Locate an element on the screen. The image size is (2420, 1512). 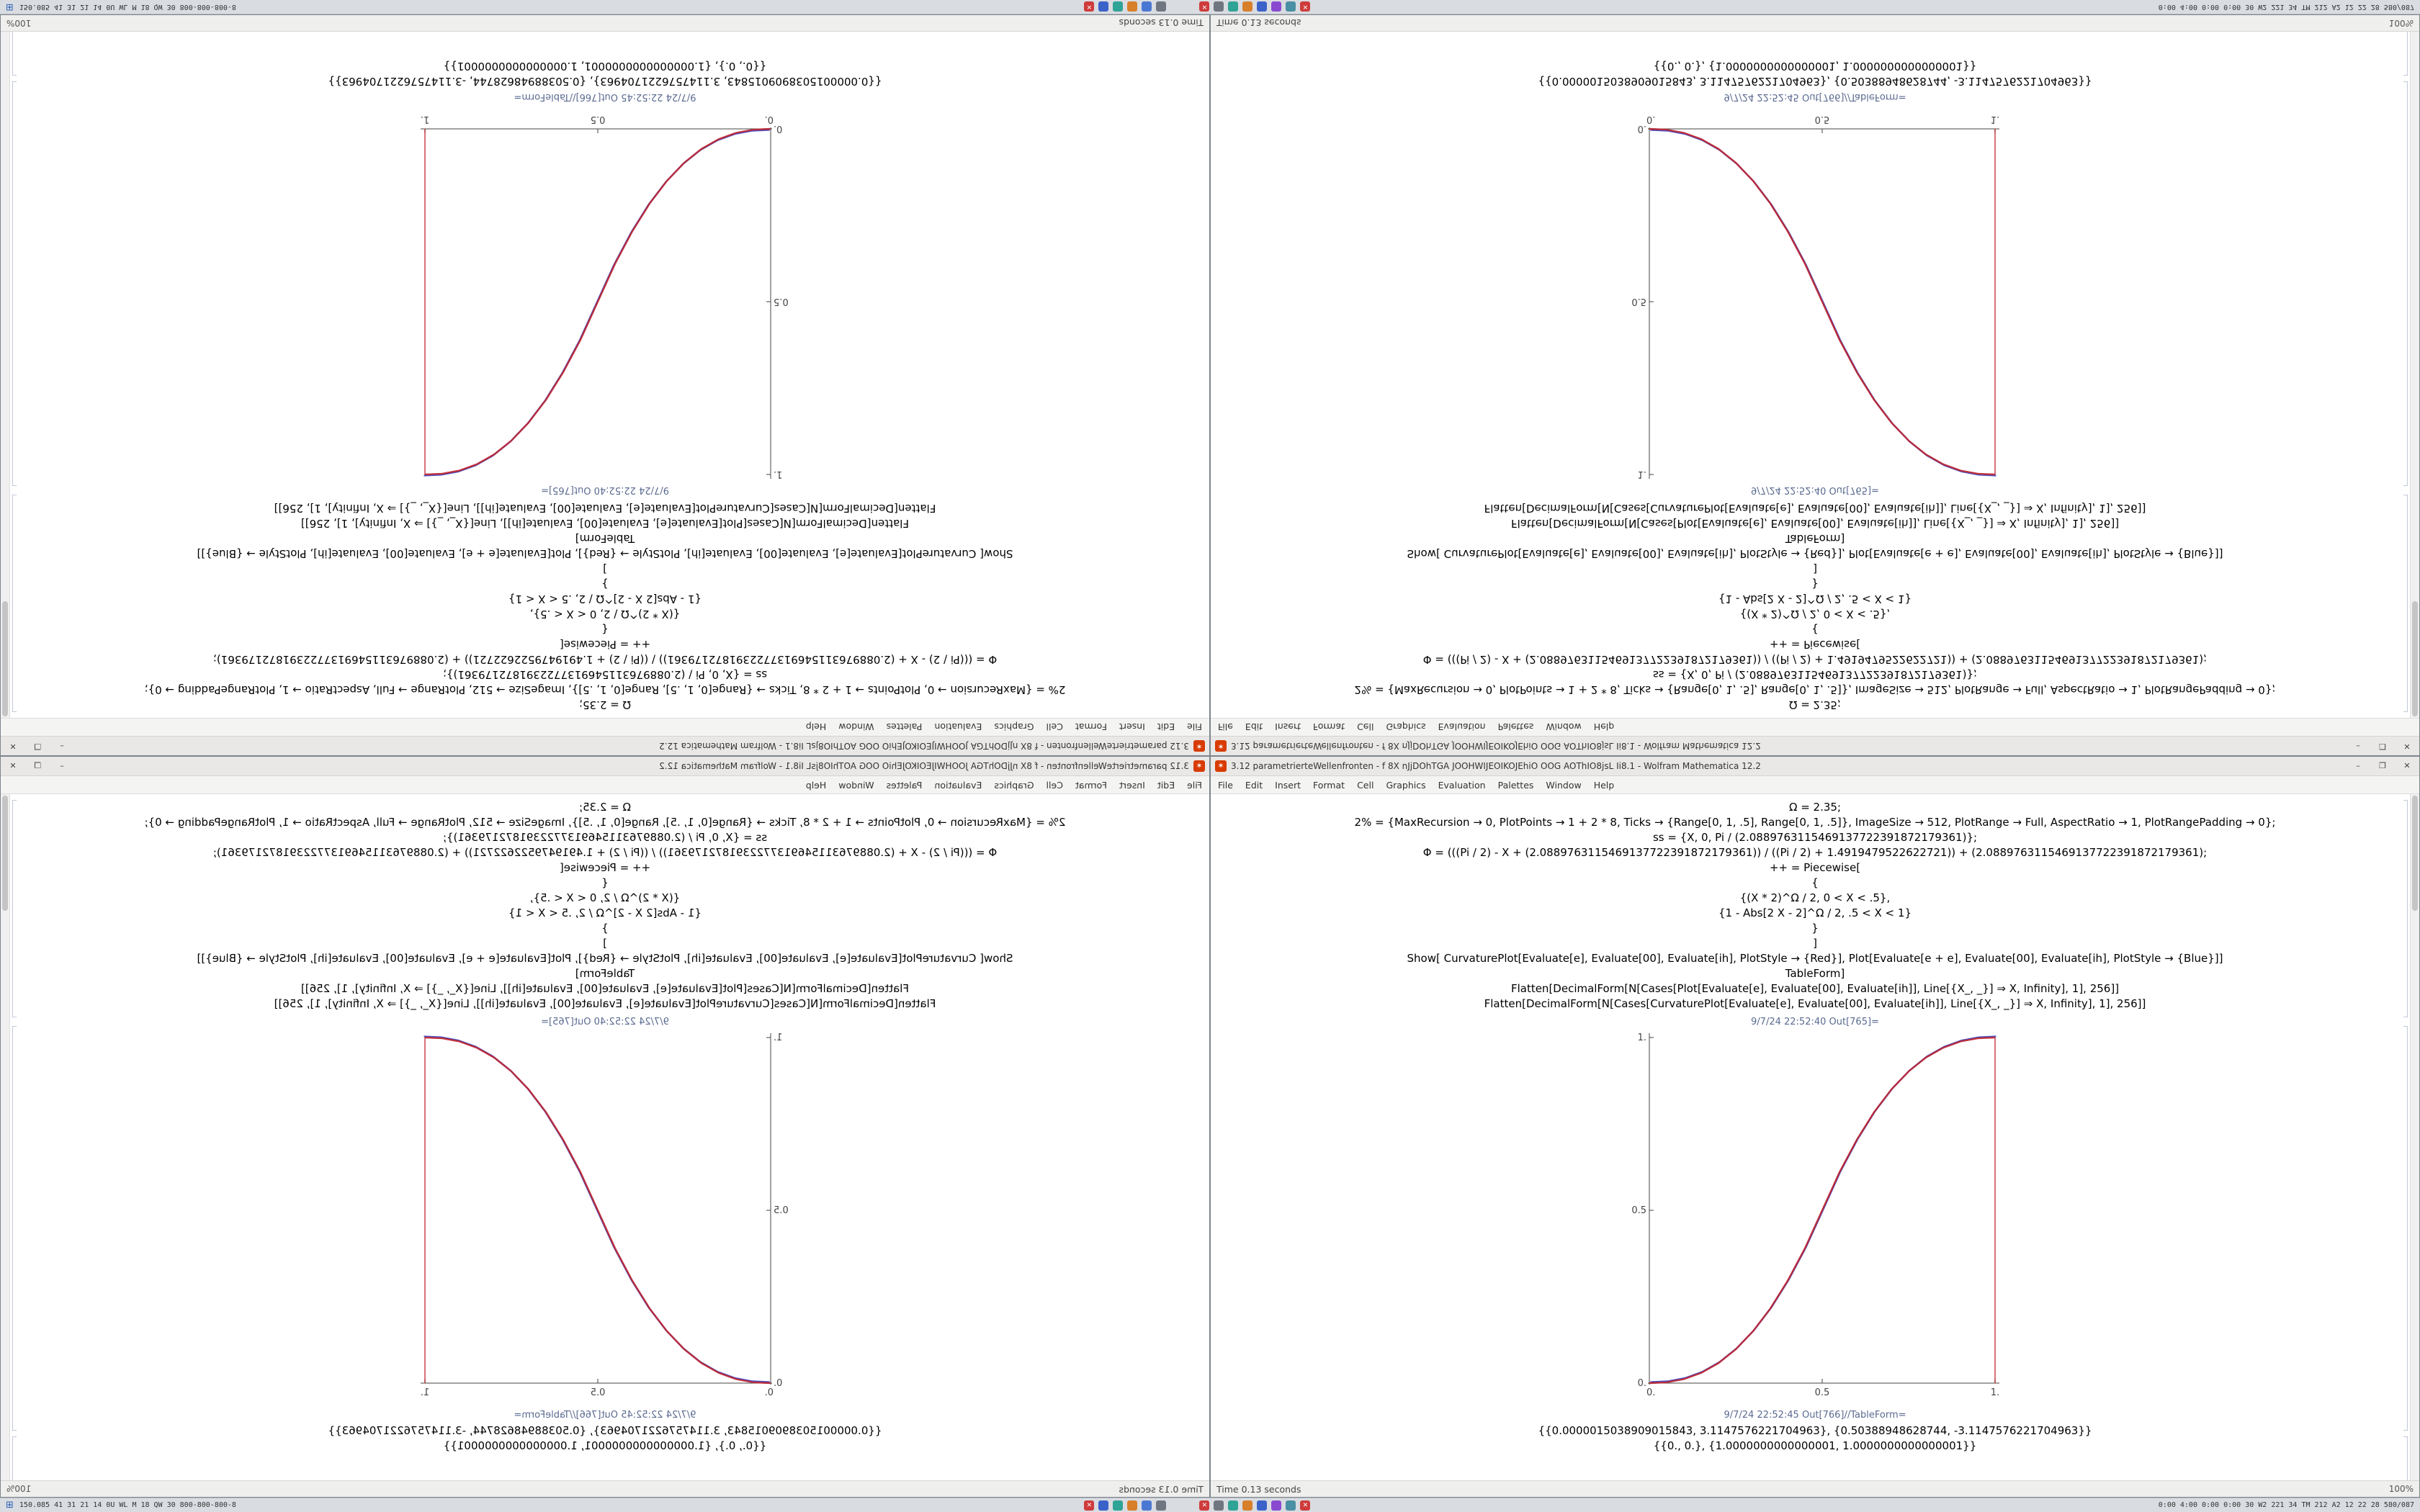
vertical-scrollbar is located at coordinates (5, 1137).